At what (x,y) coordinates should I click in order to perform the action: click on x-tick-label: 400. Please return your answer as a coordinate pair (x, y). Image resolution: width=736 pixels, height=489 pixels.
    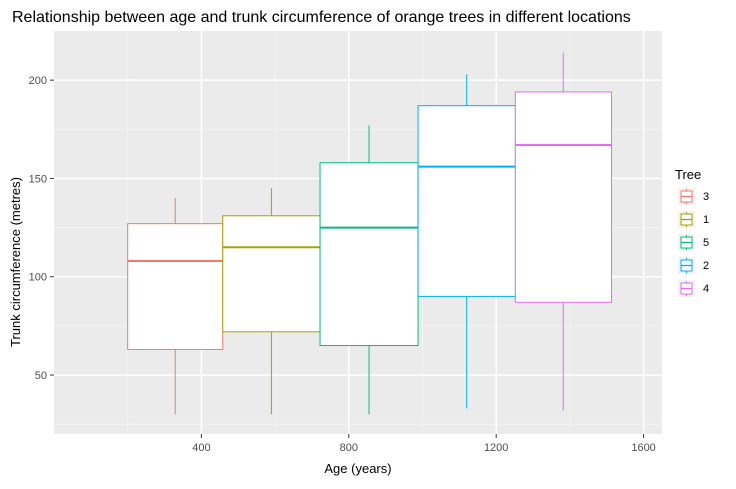
    Looking at the image, I should click on (201, 448).